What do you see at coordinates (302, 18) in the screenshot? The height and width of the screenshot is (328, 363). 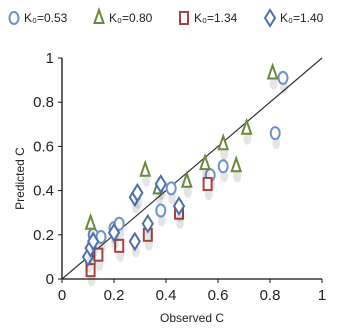 I see `legend-label: K₀=1.40` at bounding box center [302, 18].